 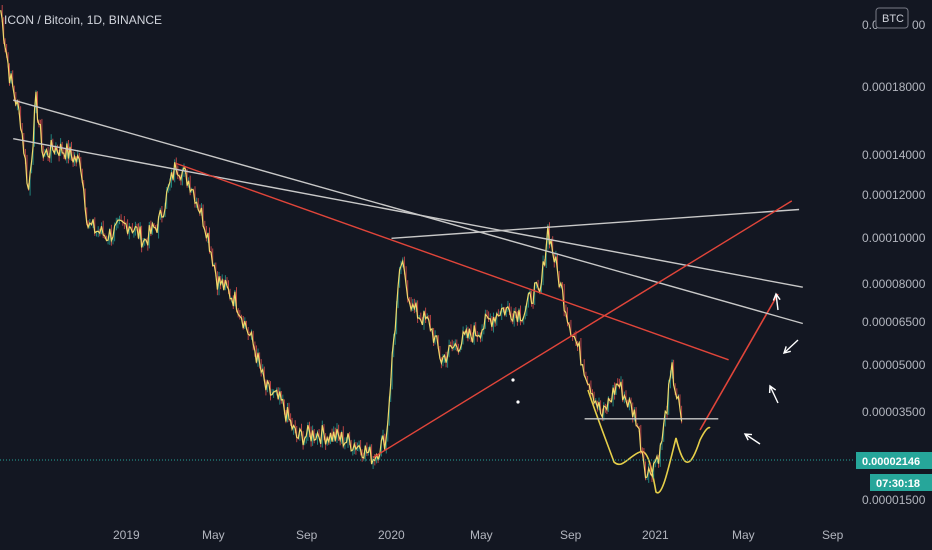 What do you see at coordinates (898, 484) in the screenshot?
I see `countdown-value: 07:30:18` at bounding box center [898, 484].